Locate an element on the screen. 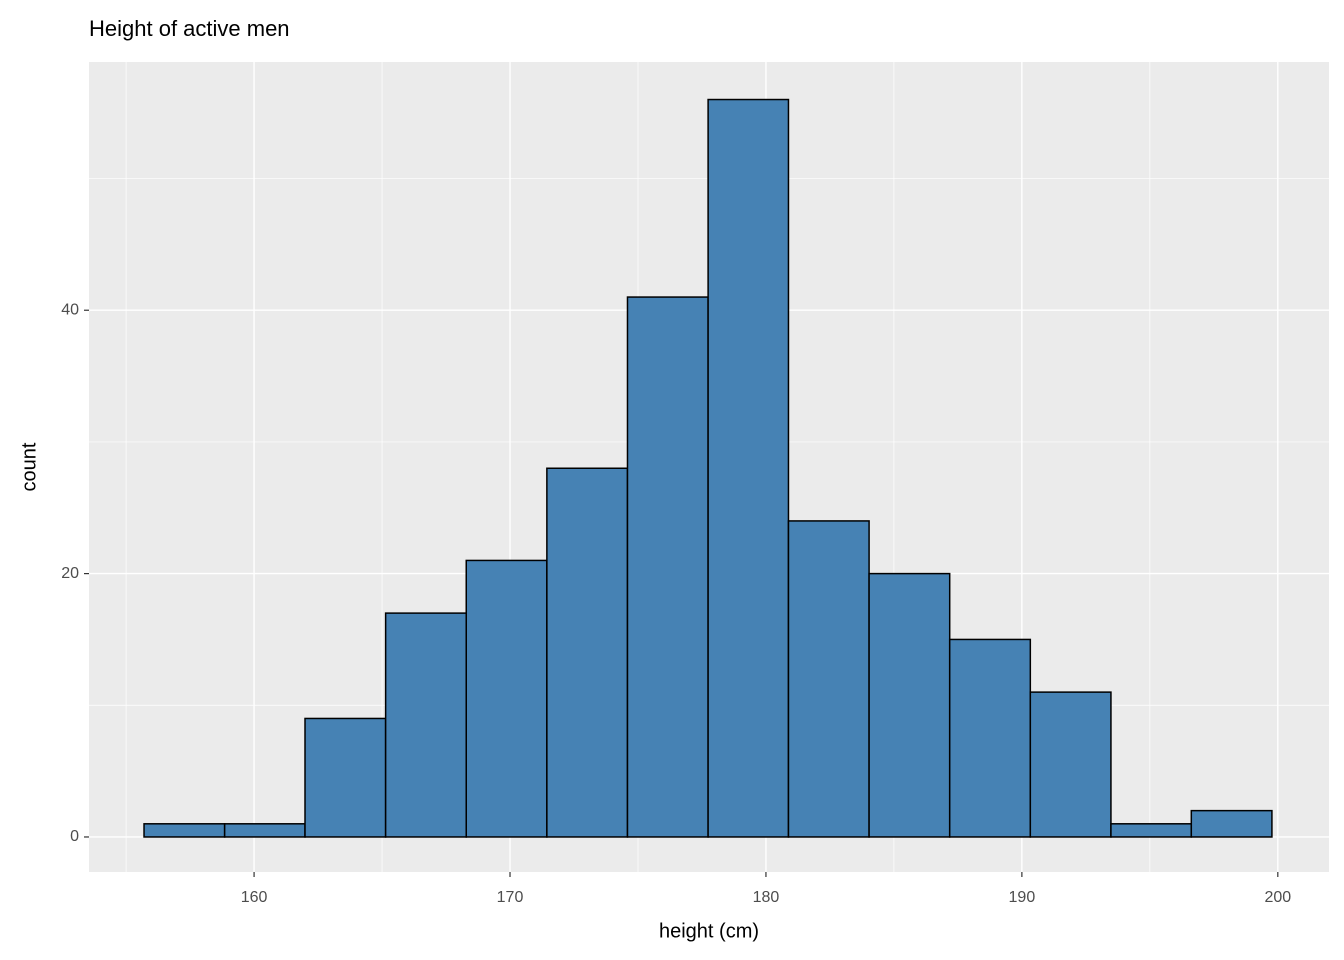 Image resolution: width=1344 pixels, height=960 pixels. x-tick-label: 200 is located at coordinates (1277, 897).